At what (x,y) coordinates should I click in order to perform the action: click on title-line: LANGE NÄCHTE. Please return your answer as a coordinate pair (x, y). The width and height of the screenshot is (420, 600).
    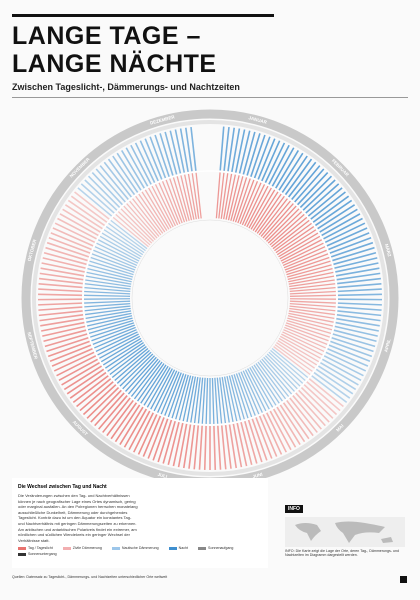
    Looking at the image, I should click on (114, 64).